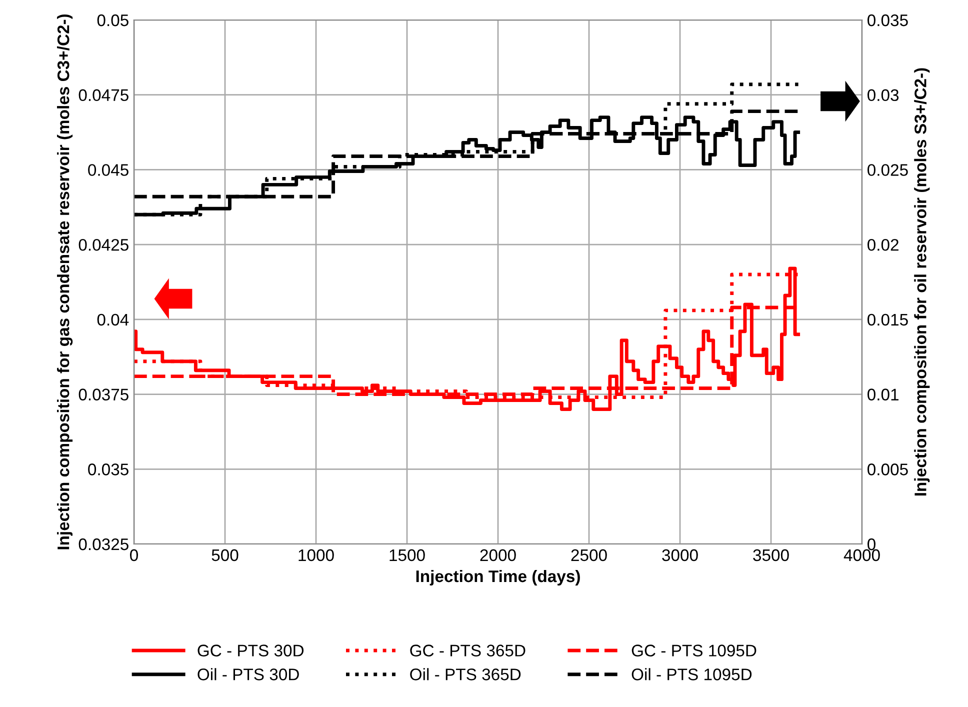  What do you see at coordinates (883, 244) in the screenshot?
I see `y2-tick-label: 0.02` at bounding box center [883, 244].